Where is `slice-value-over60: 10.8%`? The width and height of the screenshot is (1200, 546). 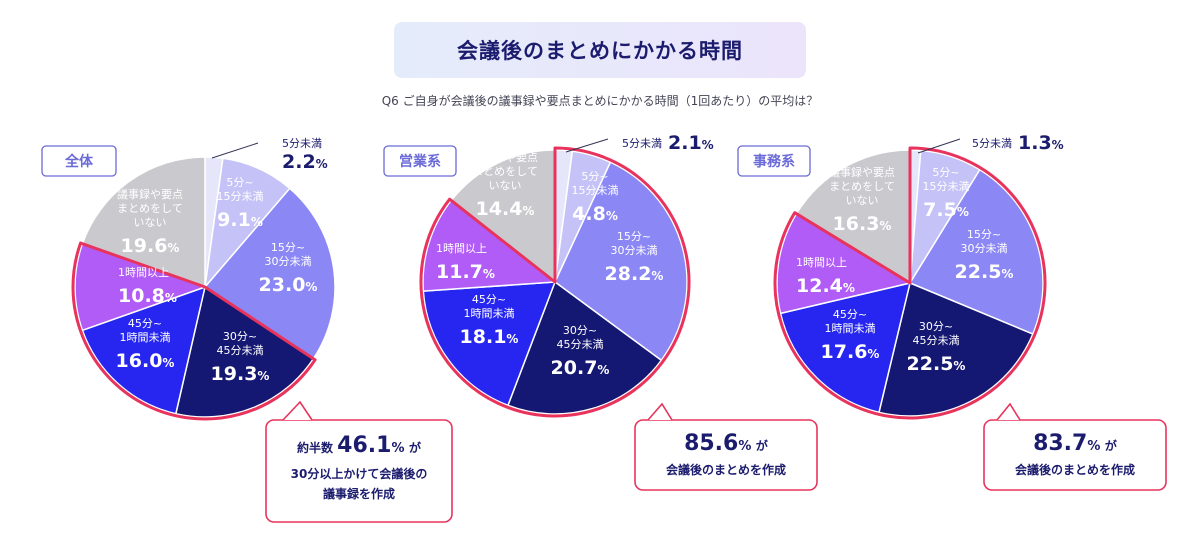 slice-value-over60: 10.8% is located at coordinates (147, 296).